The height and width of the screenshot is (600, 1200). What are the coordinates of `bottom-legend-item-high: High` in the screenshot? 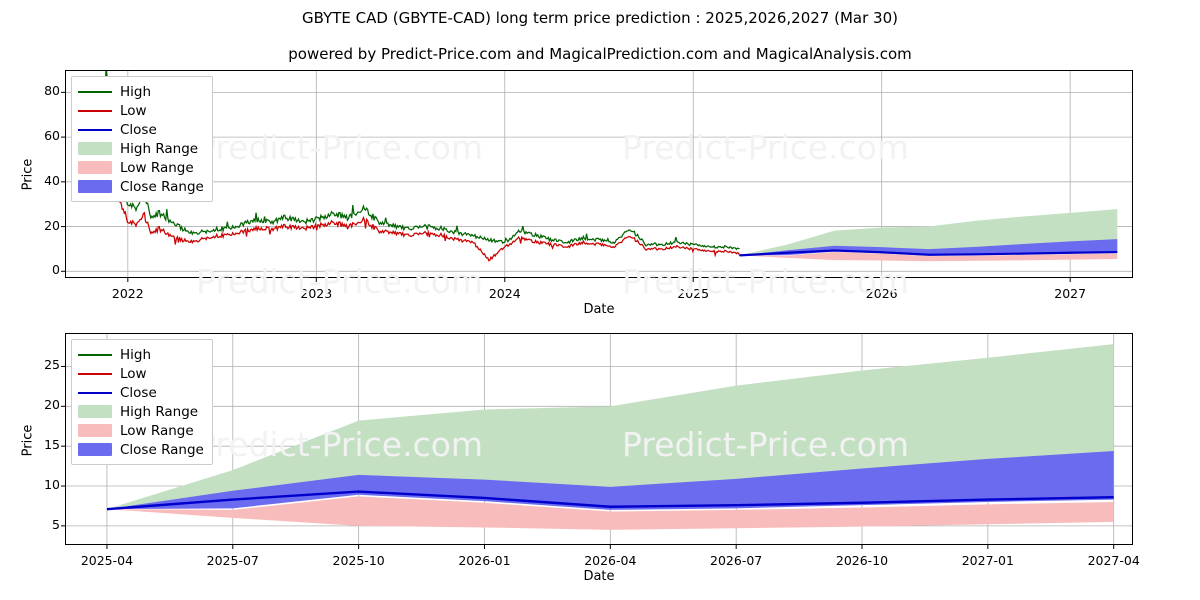 It's located at (141, 354).